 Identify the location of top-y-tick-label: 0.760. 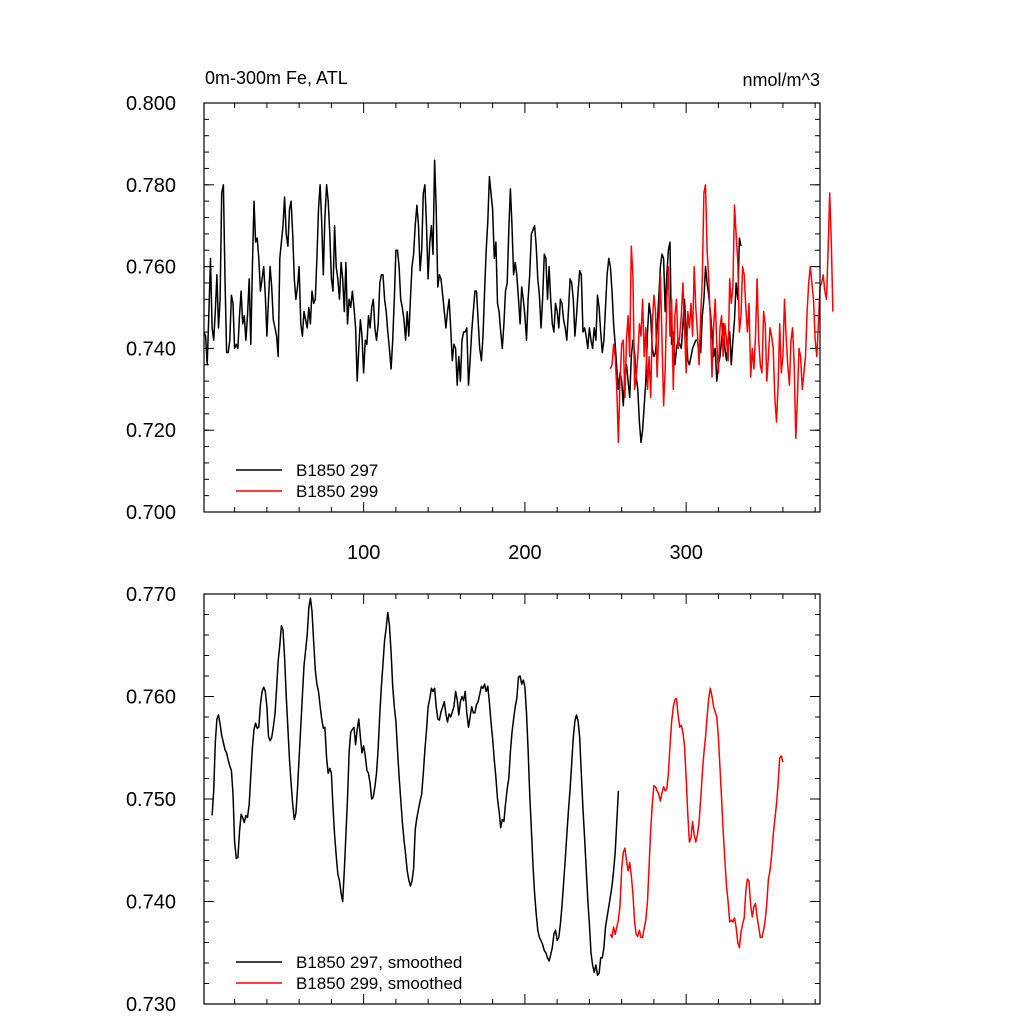
(151, 268).